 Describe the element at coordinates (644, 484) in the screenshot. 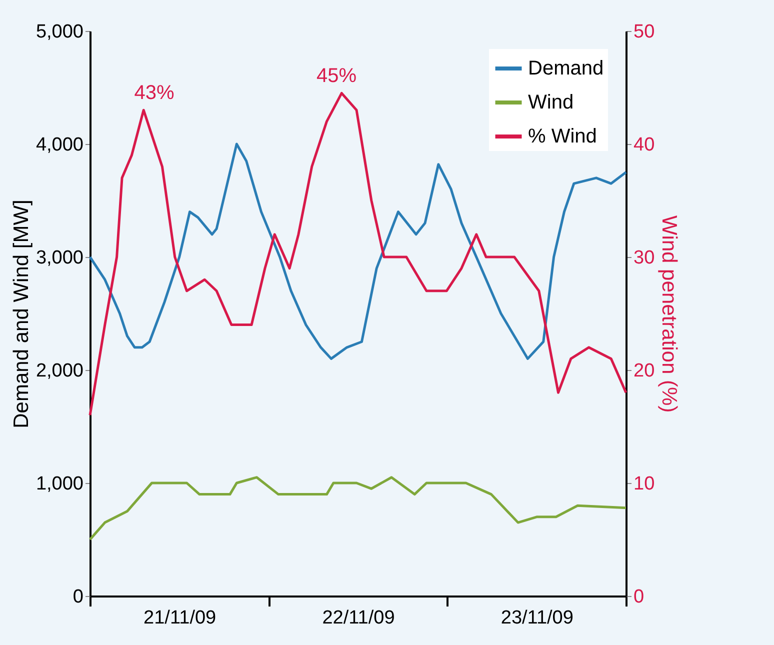

I see `y2-tick-label: 10` at that location.